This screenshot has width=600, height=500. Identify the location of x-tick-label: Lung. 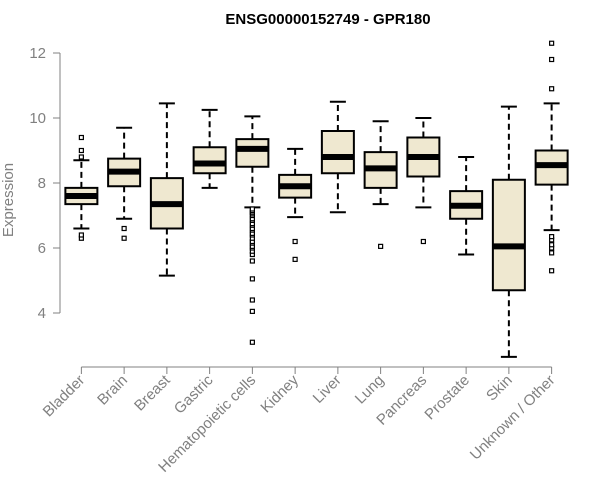
(370, 390).